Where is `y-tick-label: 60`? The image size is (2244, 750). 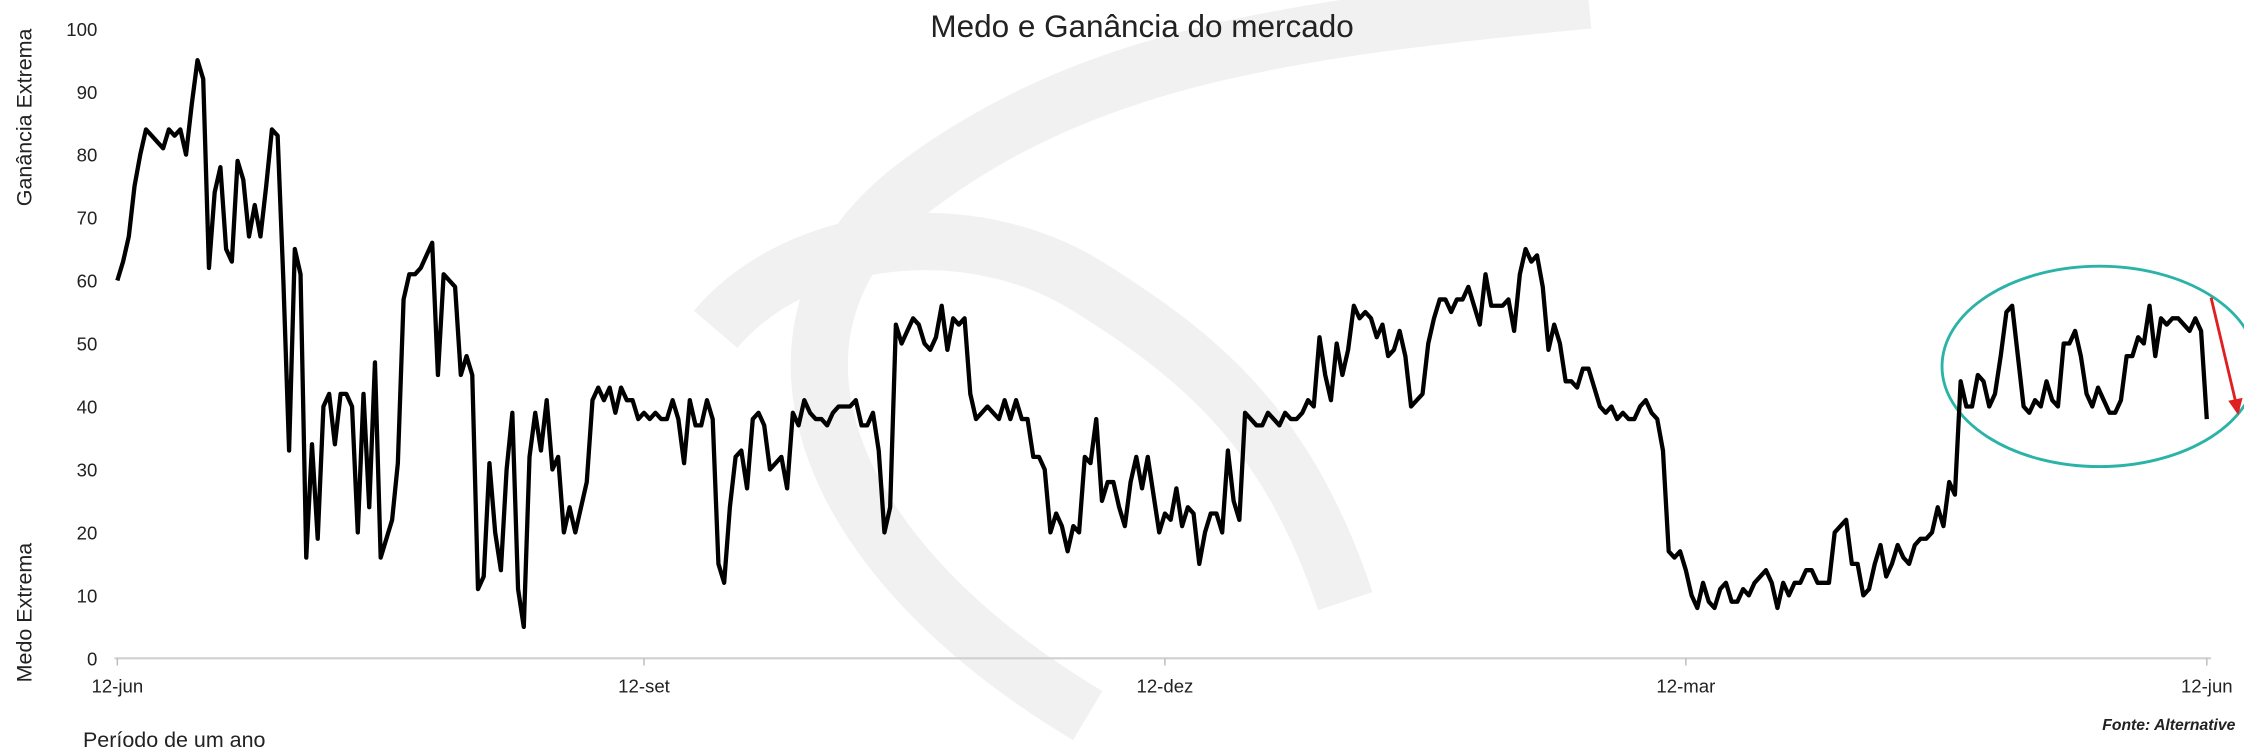 y-tick-label: 60 is located at coordinates (87, 281).